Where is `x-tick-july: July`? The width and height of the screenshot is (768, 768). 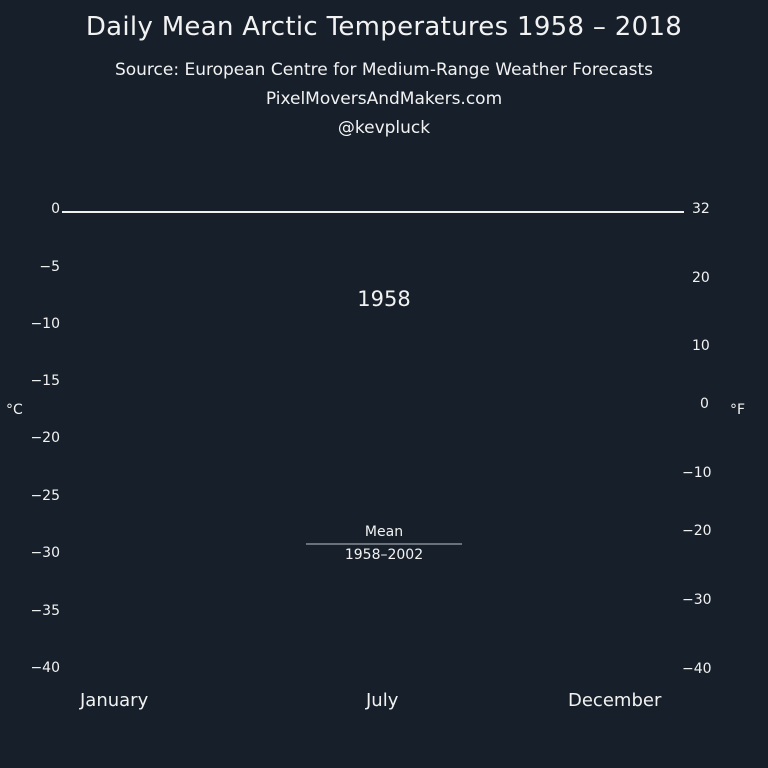
x-tick-july: July is located at coordinates (382, 700).